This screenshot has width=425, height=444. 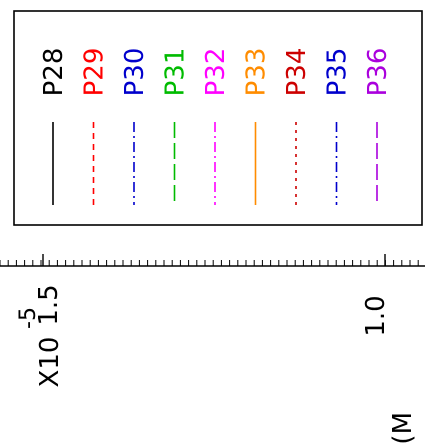 What do you see at coordinates (403, 428) in the screenshot?
I see `x-axis-title: (M` at bounding box center [403, 428].